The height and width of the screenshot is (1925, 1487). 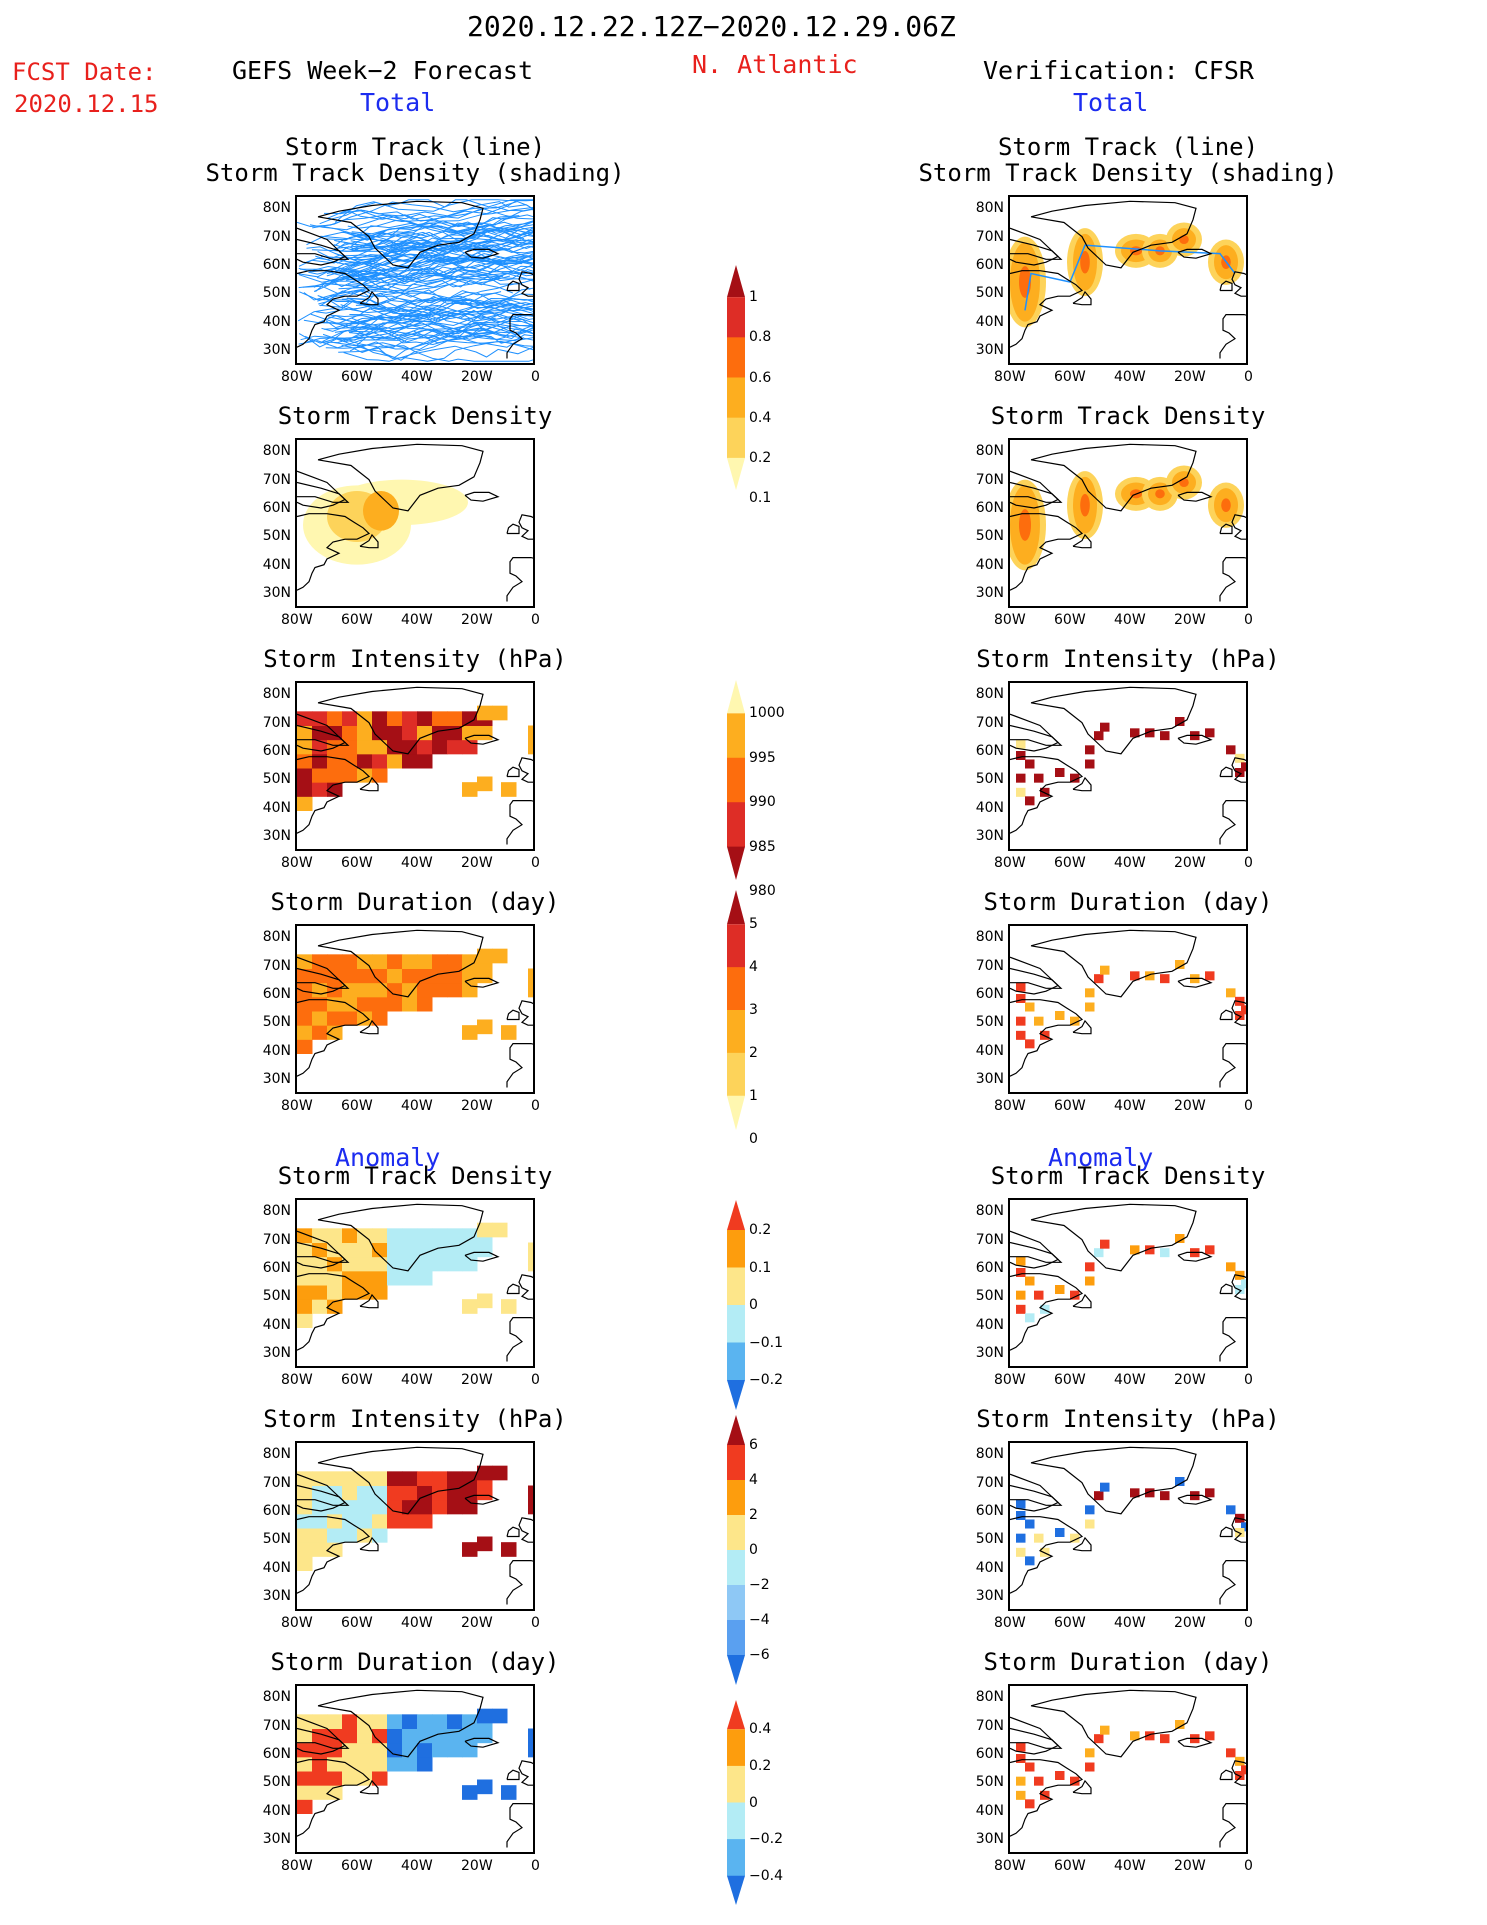 I want to click on colorbar-top-arrow, so click(x=736, y=281).